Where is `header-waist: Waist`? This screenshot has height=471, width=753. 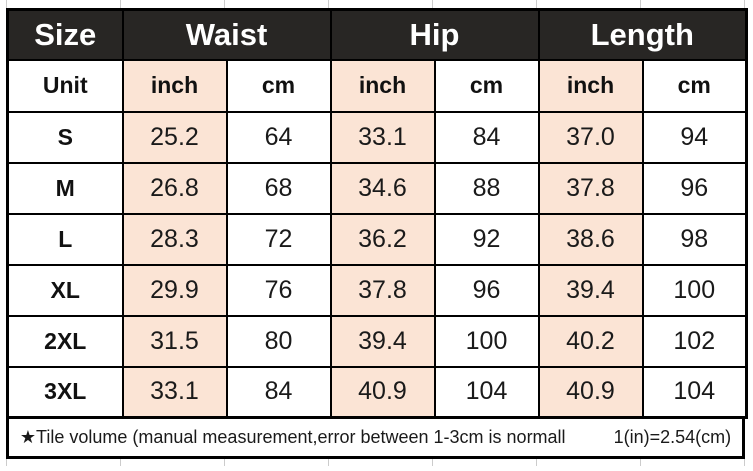
header-waist: Waist is located at coordinates (226, 34).